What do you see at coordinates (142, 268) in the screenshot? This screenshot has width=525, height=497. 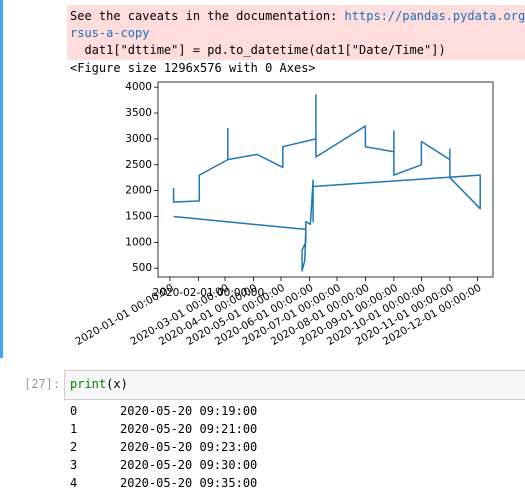 I see `y-tick-label: 500` at bounding box center [142, 268].